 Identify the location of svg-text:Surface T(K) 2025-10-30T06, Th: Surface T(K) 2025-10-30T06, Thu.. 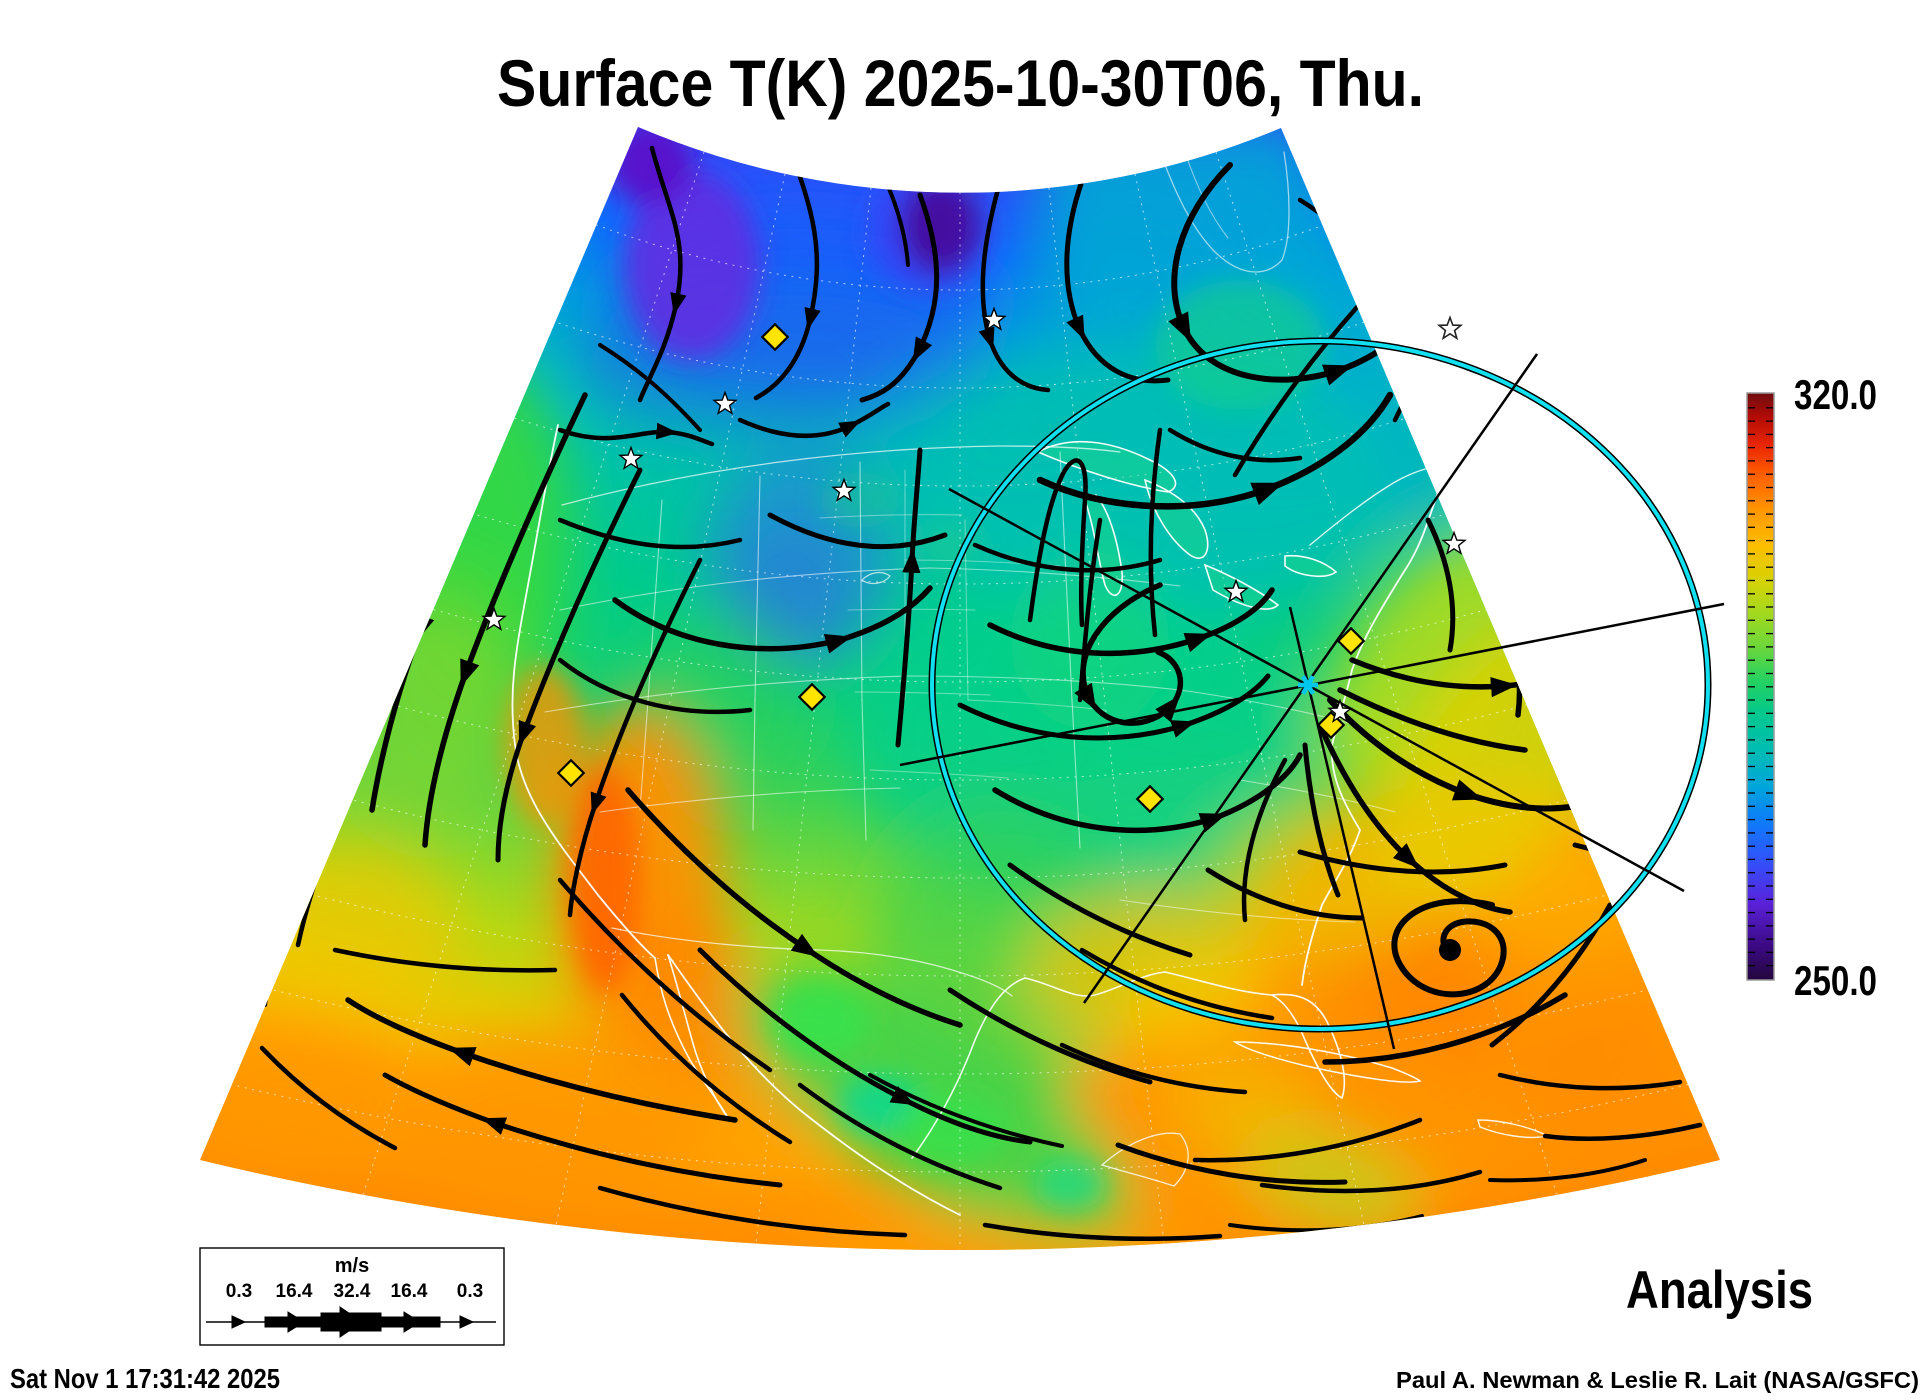
(960, 83).